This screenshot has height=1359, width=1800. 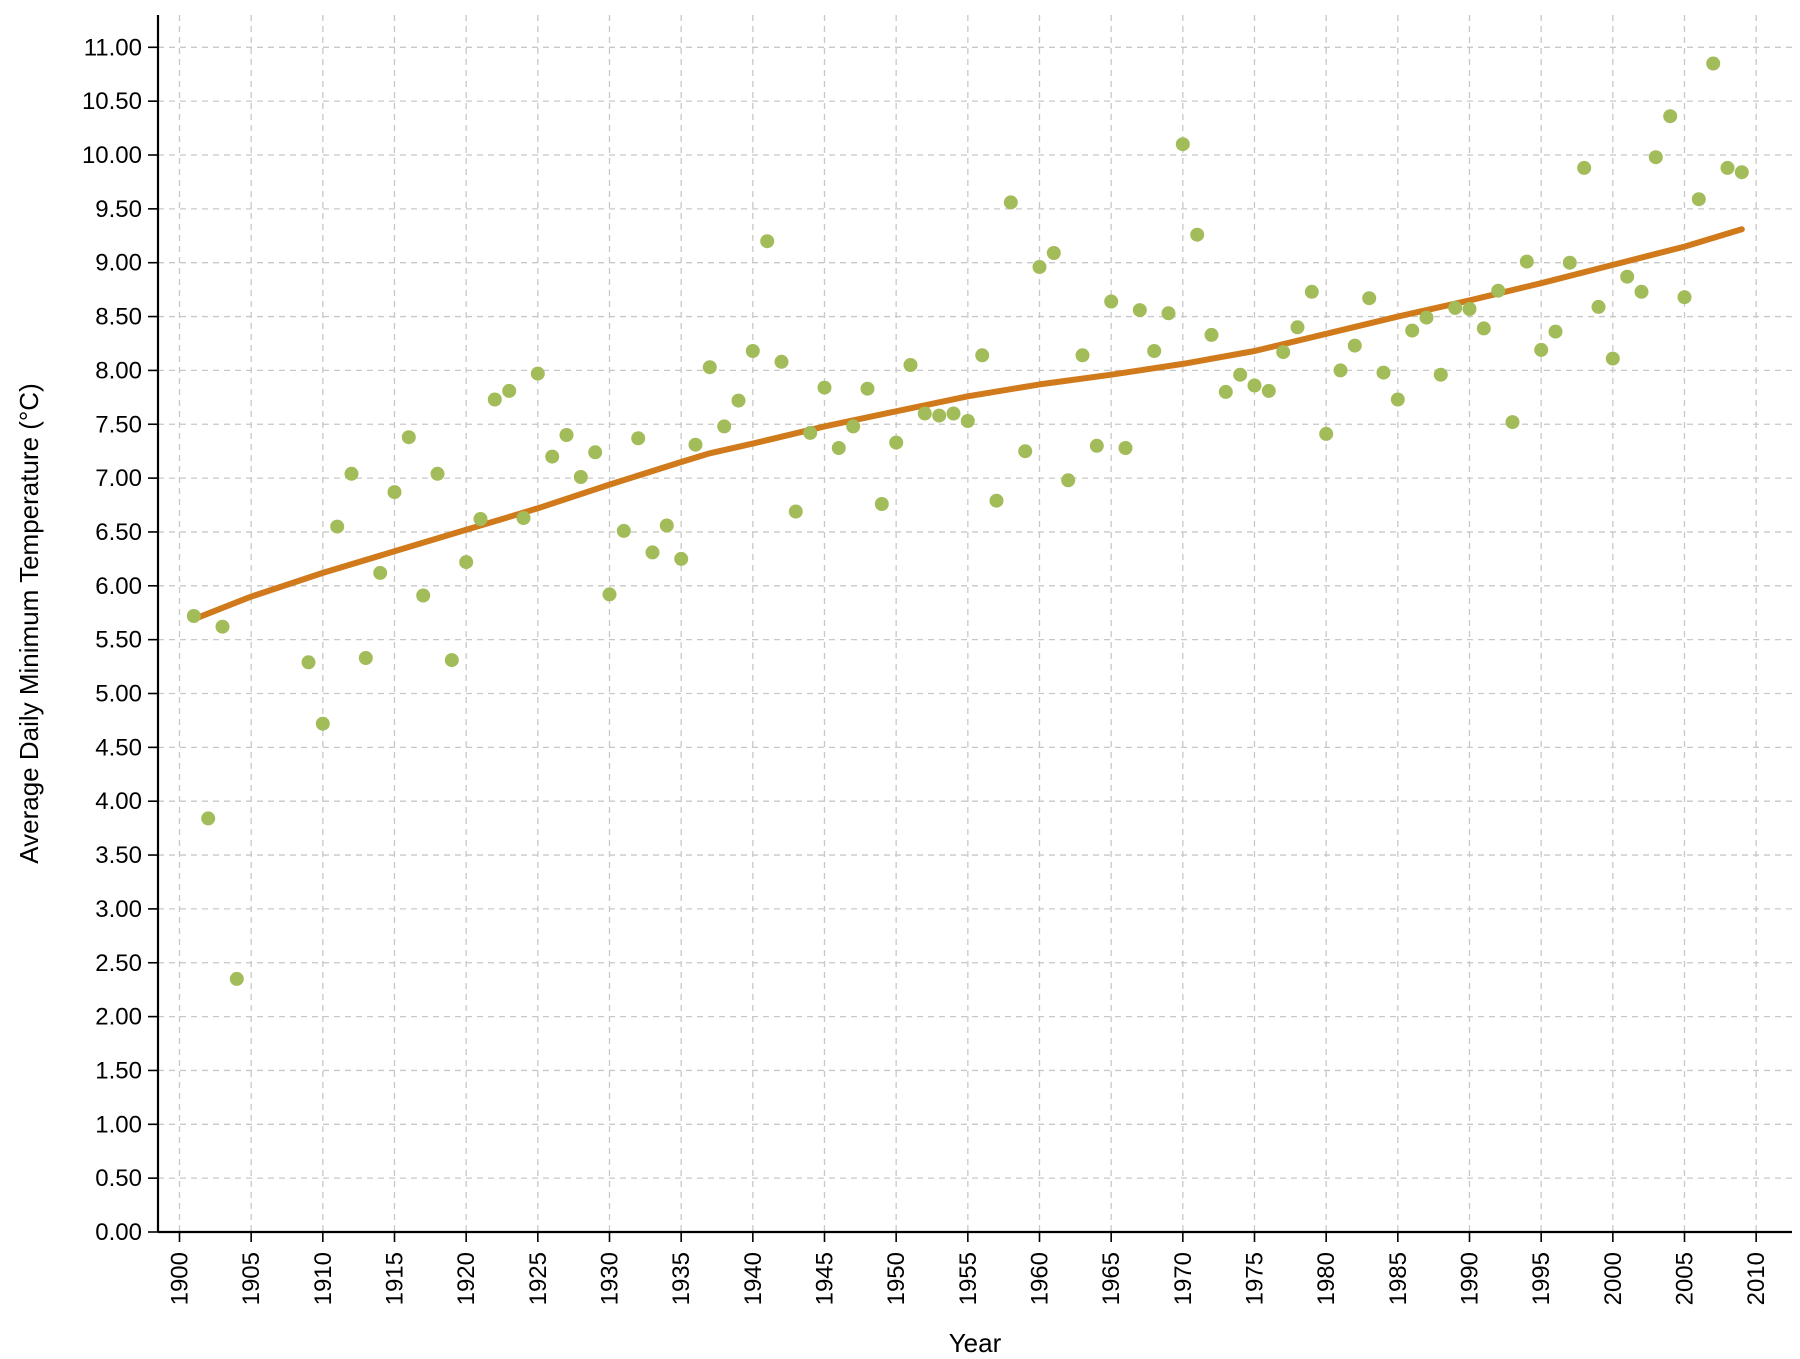 I want to click on y-tick-label: 11.00, so click(x=113, y=47).